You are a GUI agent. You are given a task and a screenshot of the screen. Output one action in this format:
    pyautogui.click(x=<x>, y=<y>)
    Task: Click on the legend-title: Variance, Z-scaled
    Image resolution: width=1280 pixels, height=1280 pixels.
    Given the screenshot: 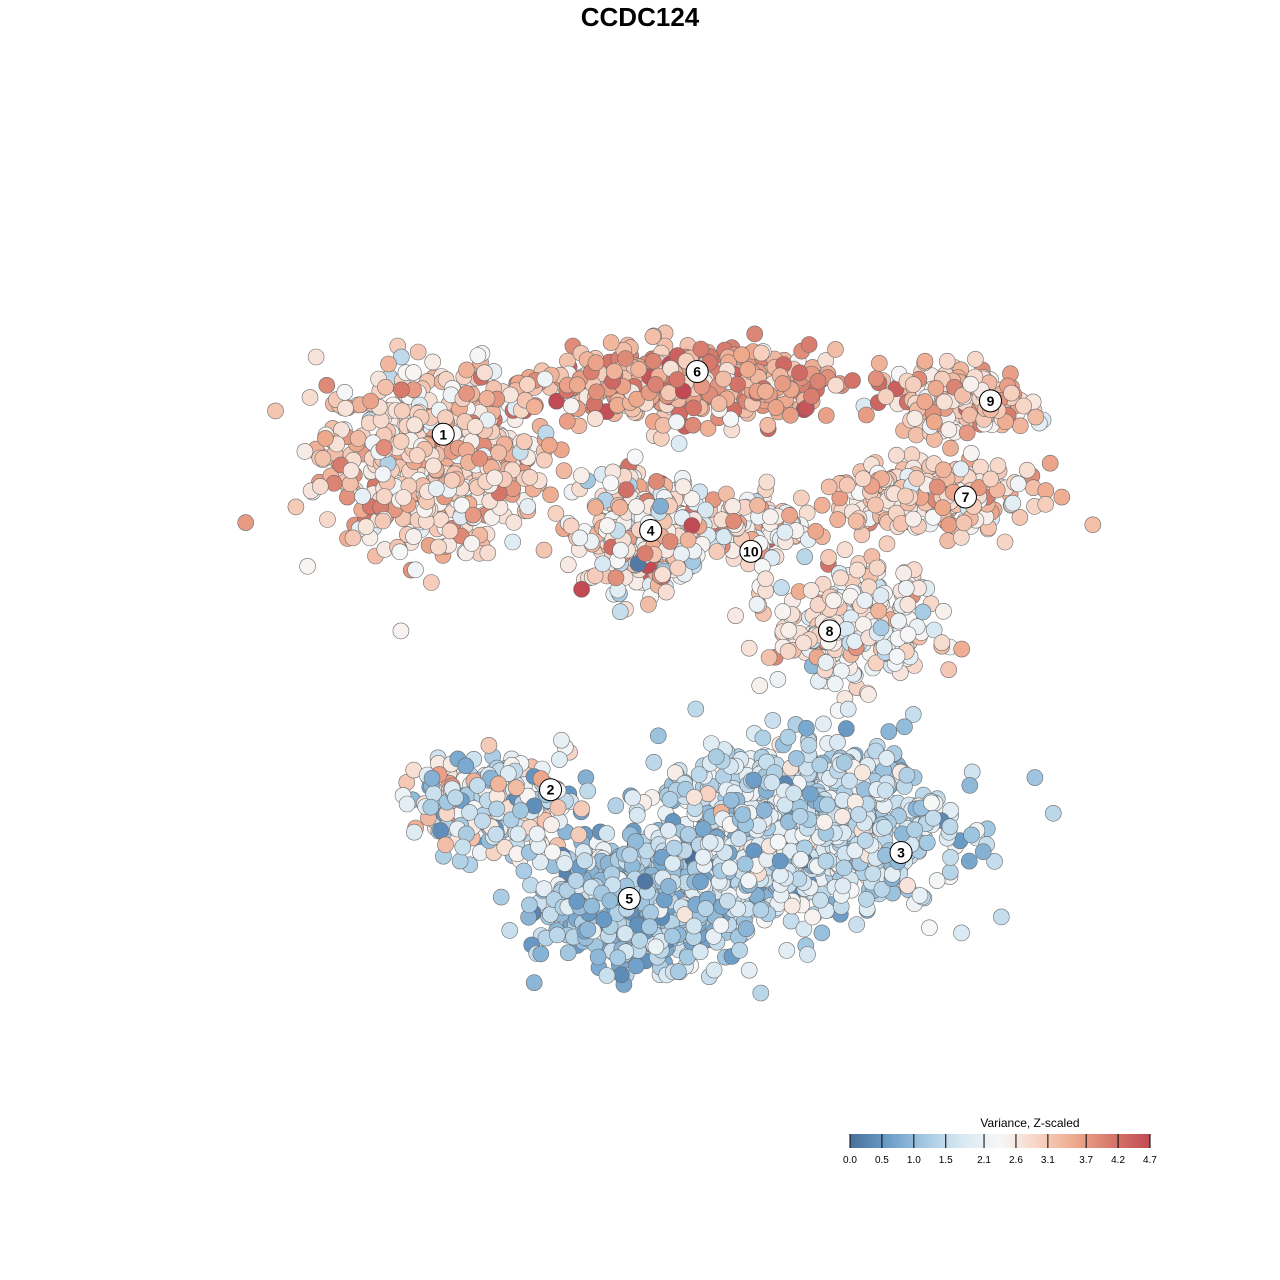 What is the action you would take?
    pyautogui.click(x=1029, y=1123)
    